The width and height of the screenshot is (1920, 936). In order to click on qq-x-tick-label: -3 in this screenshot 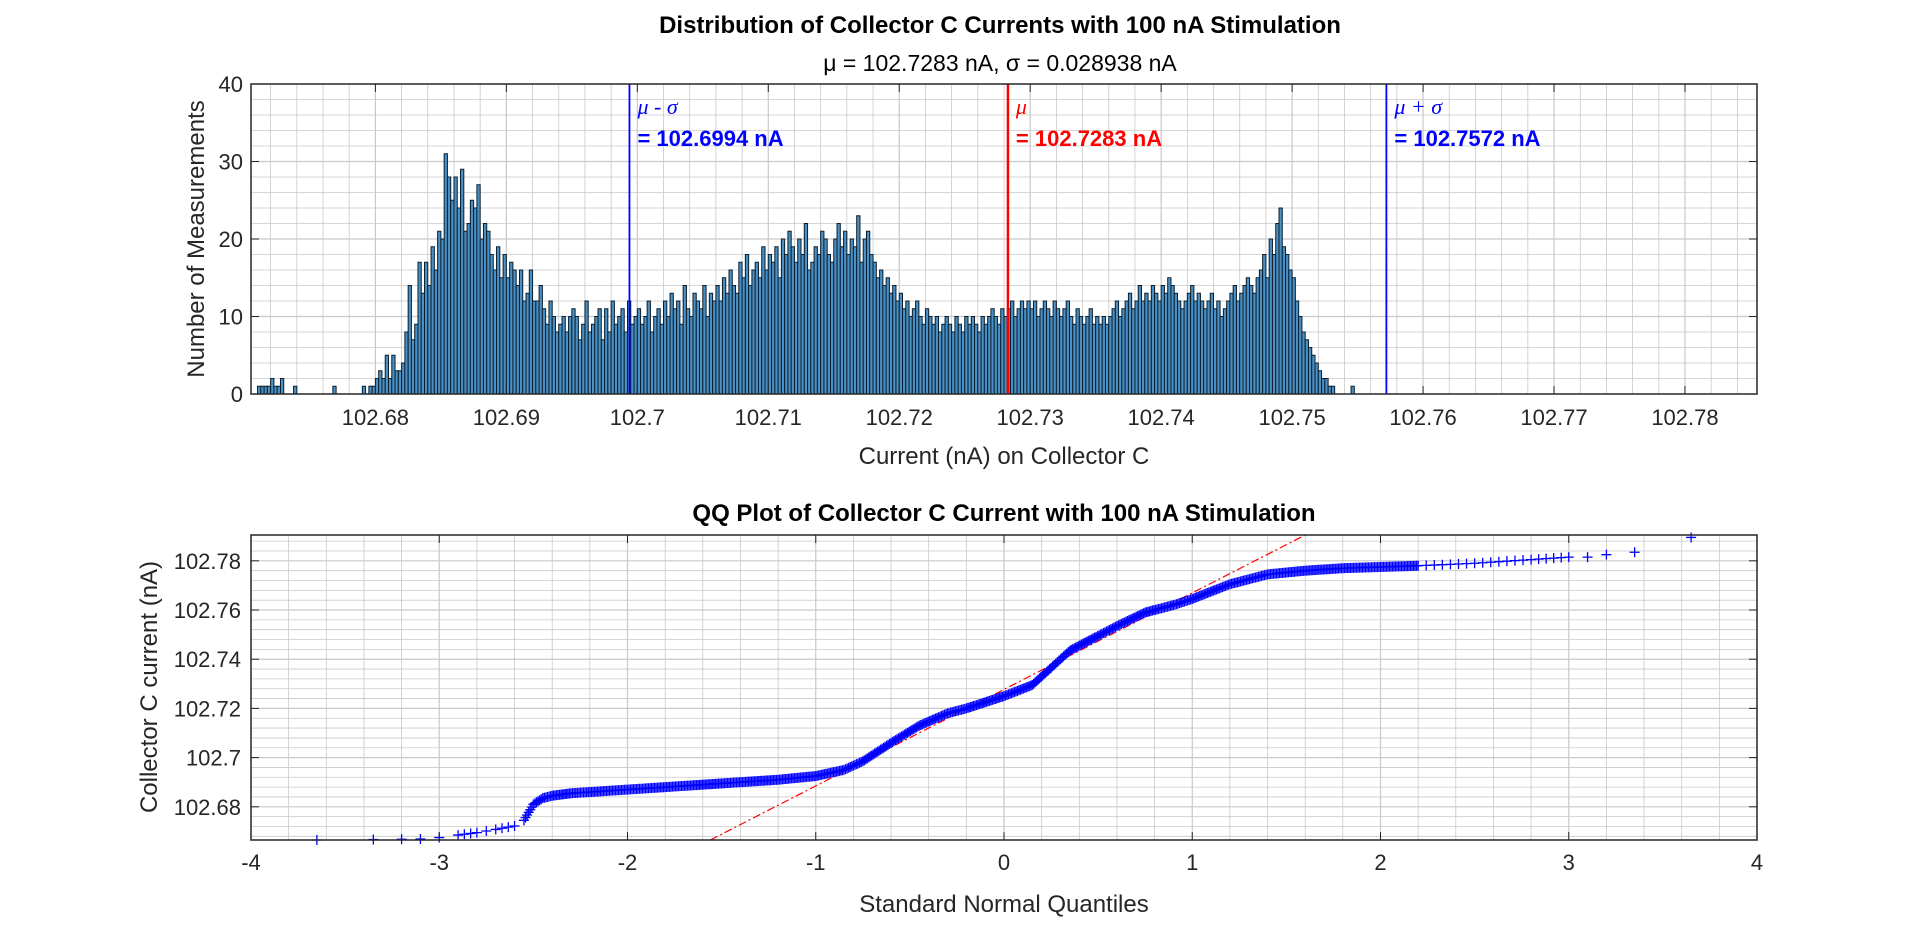, I will do `click(439, 862)`.